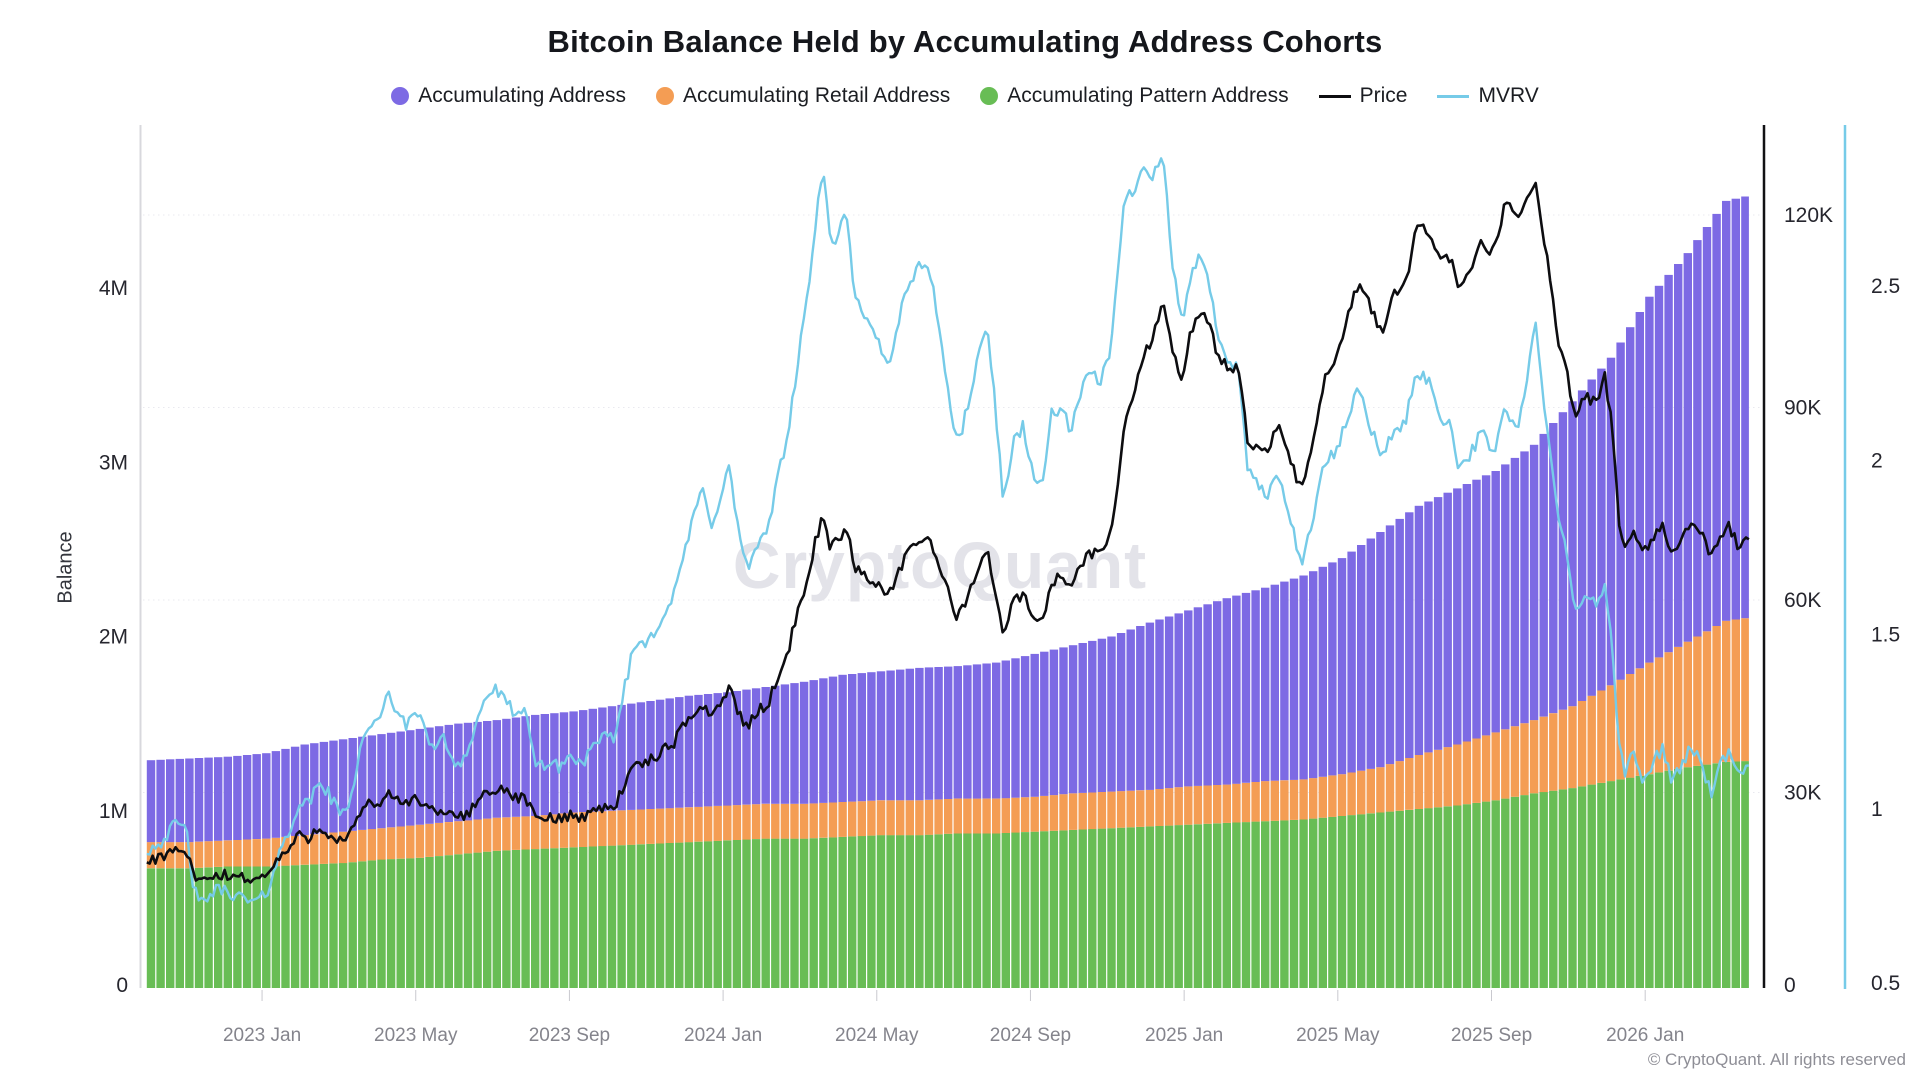 This screenshot has height=1086, width=1930. I want to click on legend-line-swatch, so click(1334, 96).